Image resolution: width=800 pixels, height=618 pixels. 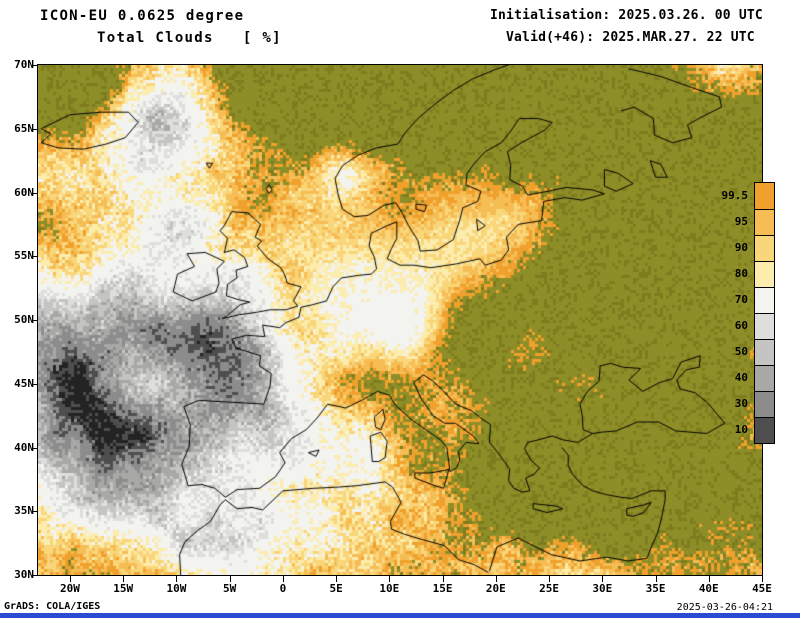 What do you see at coordinates (24, 128) in the screenshot?
I see `lat-axis-label: 65N` at bounding box center [24, 128].